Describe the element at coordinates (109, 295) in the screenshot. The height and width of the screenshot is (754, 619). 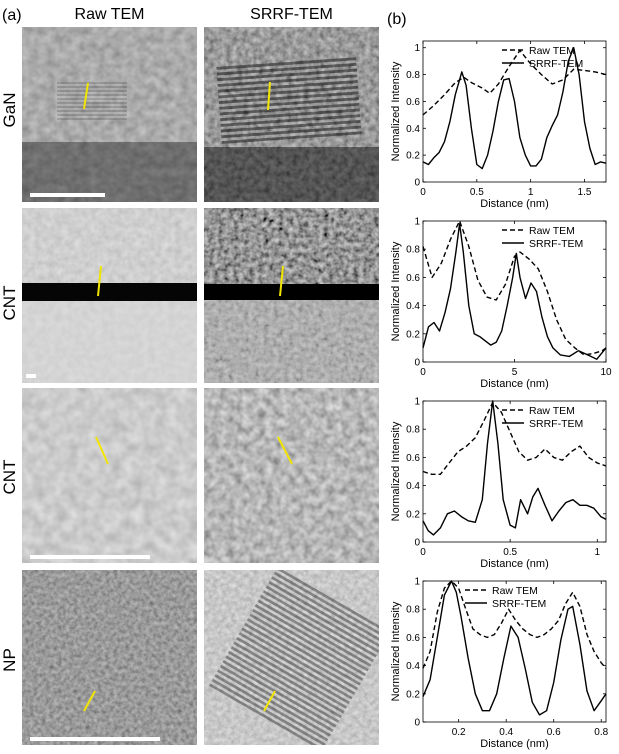
I see `micrograph-cnt-raw` at that location.